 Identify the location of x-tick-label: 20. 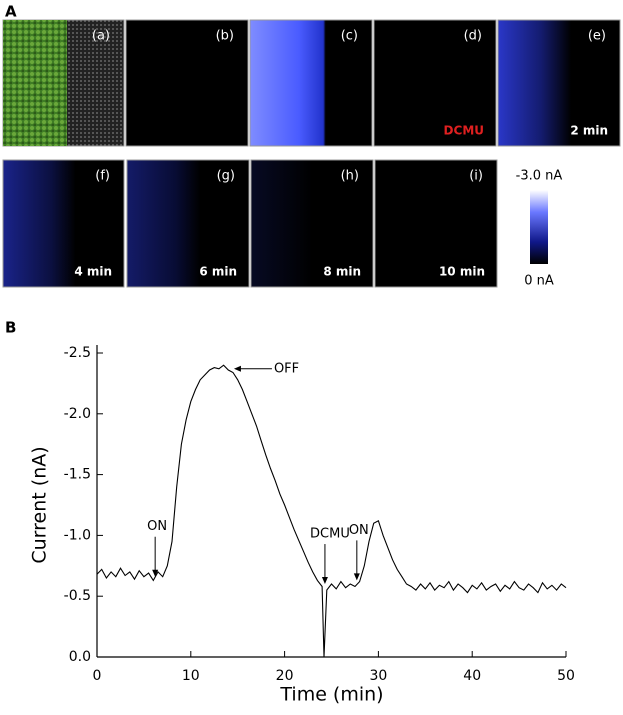
(285, 676).